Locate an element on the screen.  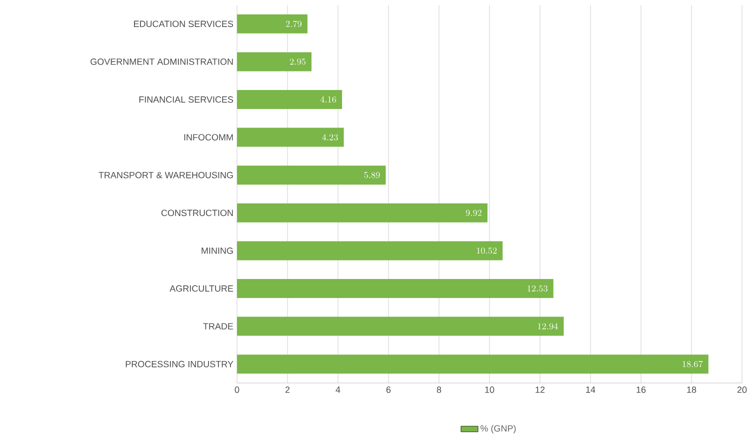
data-label: 9.92 is located at coordinates (474, 213).